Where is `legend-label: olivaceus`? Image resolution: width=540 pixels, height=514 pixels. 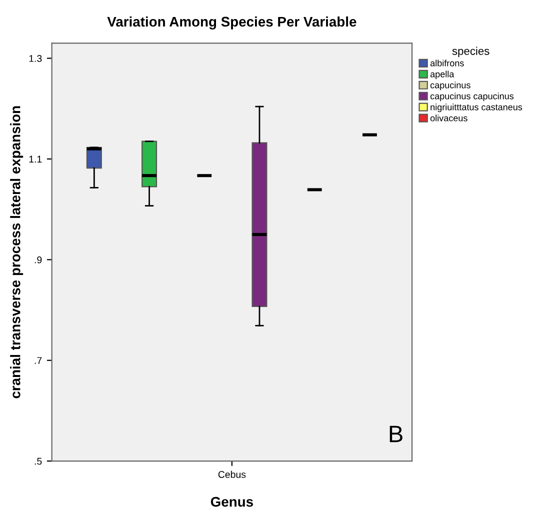 legend-label: olivaceus is located at coordinates (449, 118).